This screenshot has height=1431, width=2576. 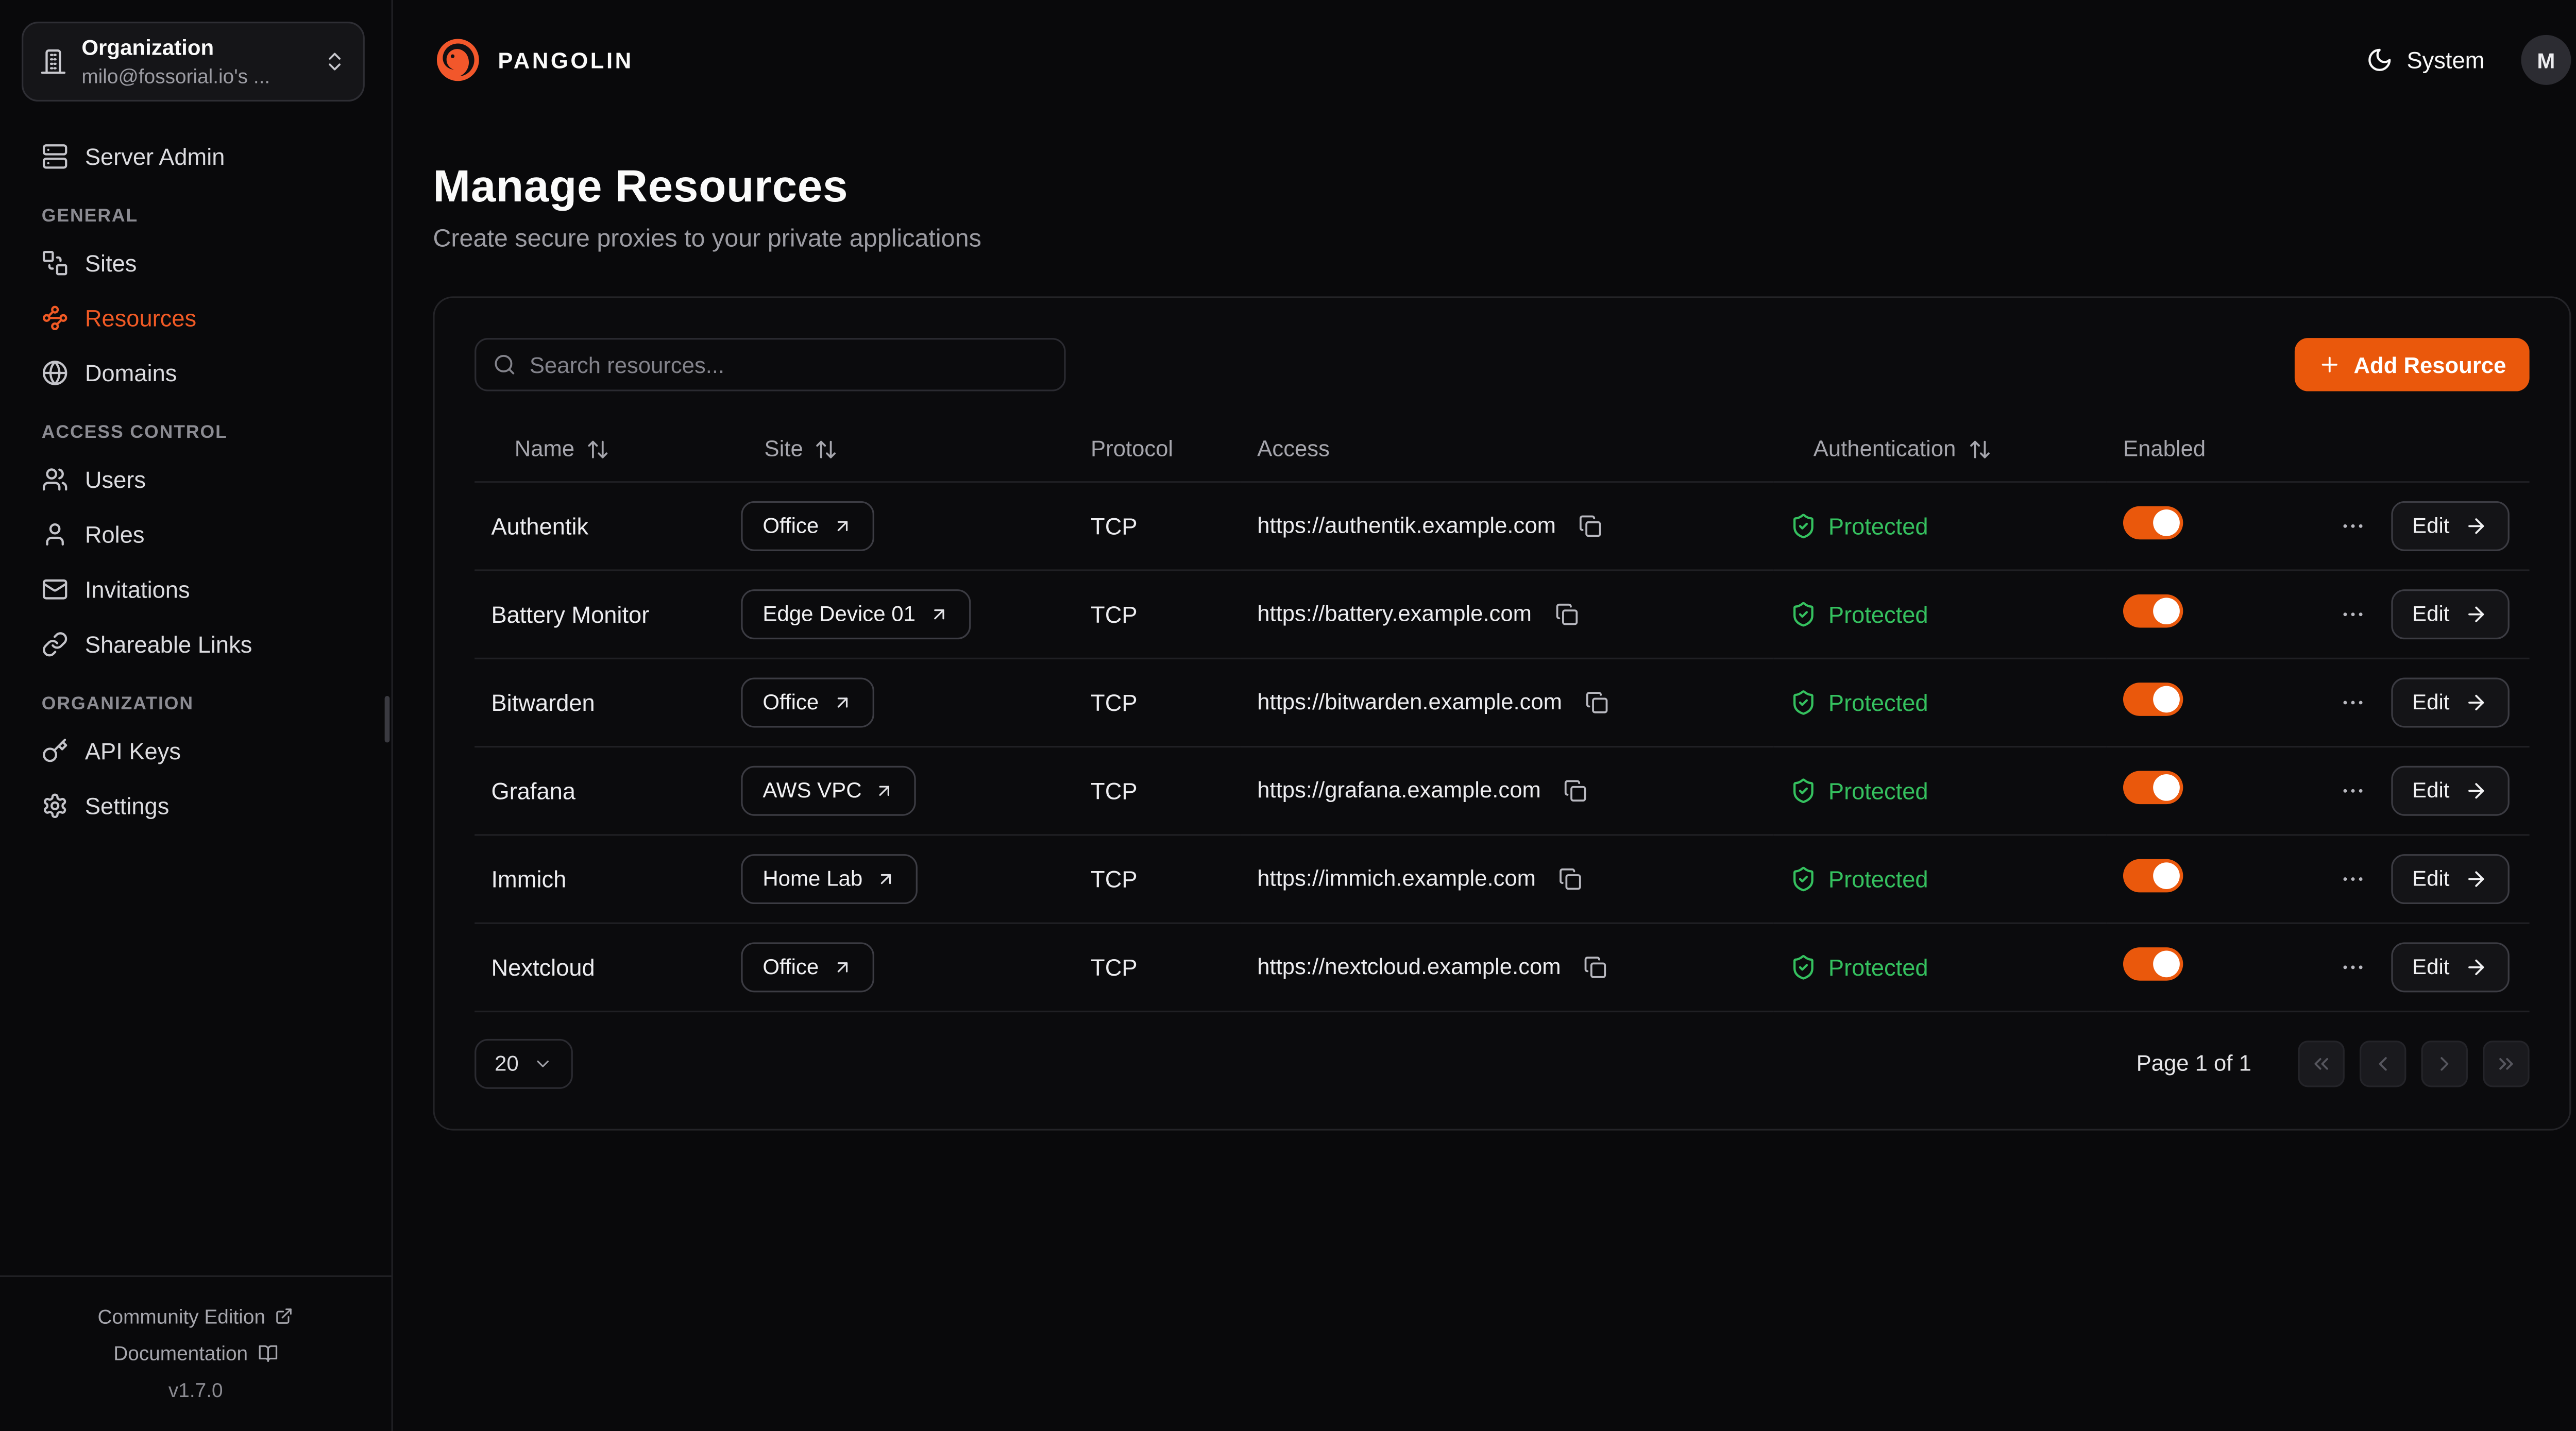 I want to click on sidebar-item-label: Settings, so click(x=127, y=805).